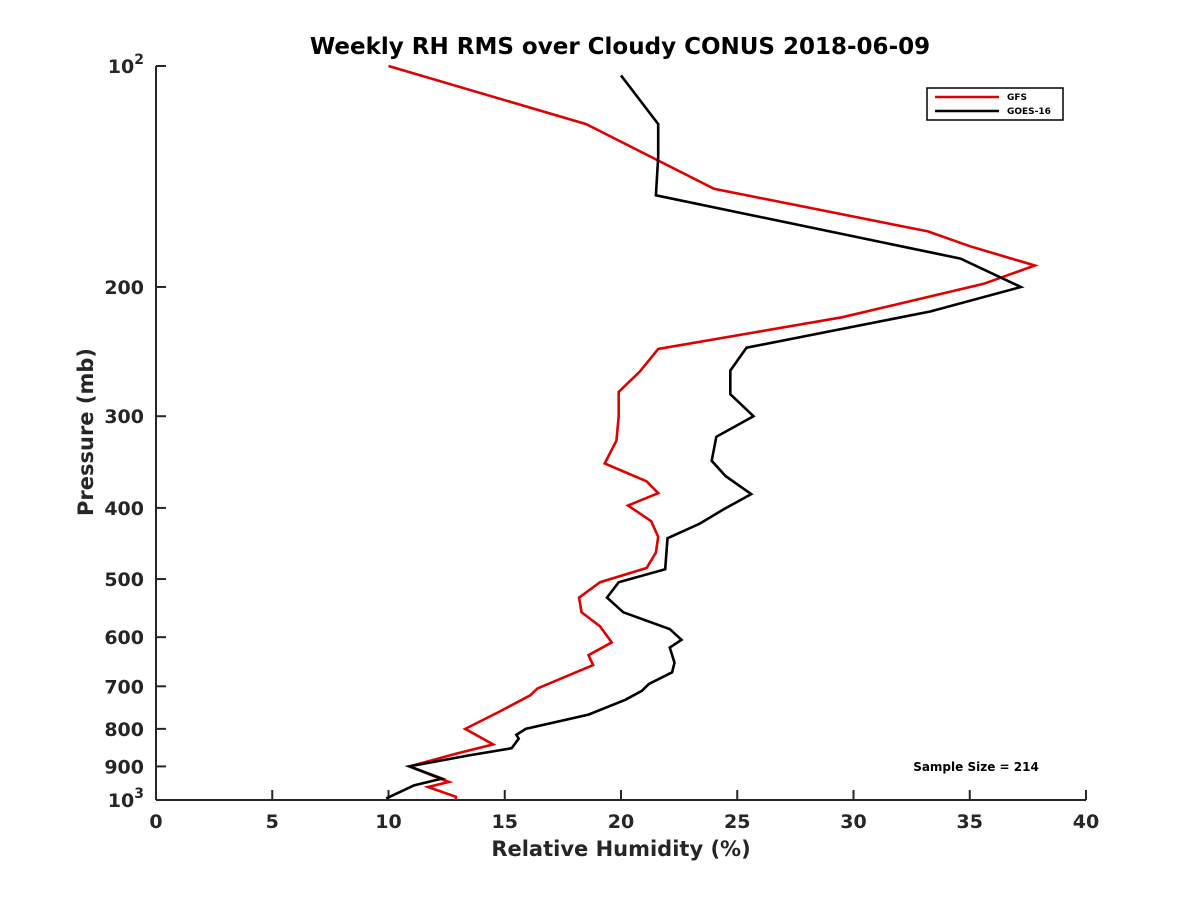  What do you see at coordinates (737, 822) in the screenshot?
I see `x-tick-label: 25` at bounding box center [737, 822].